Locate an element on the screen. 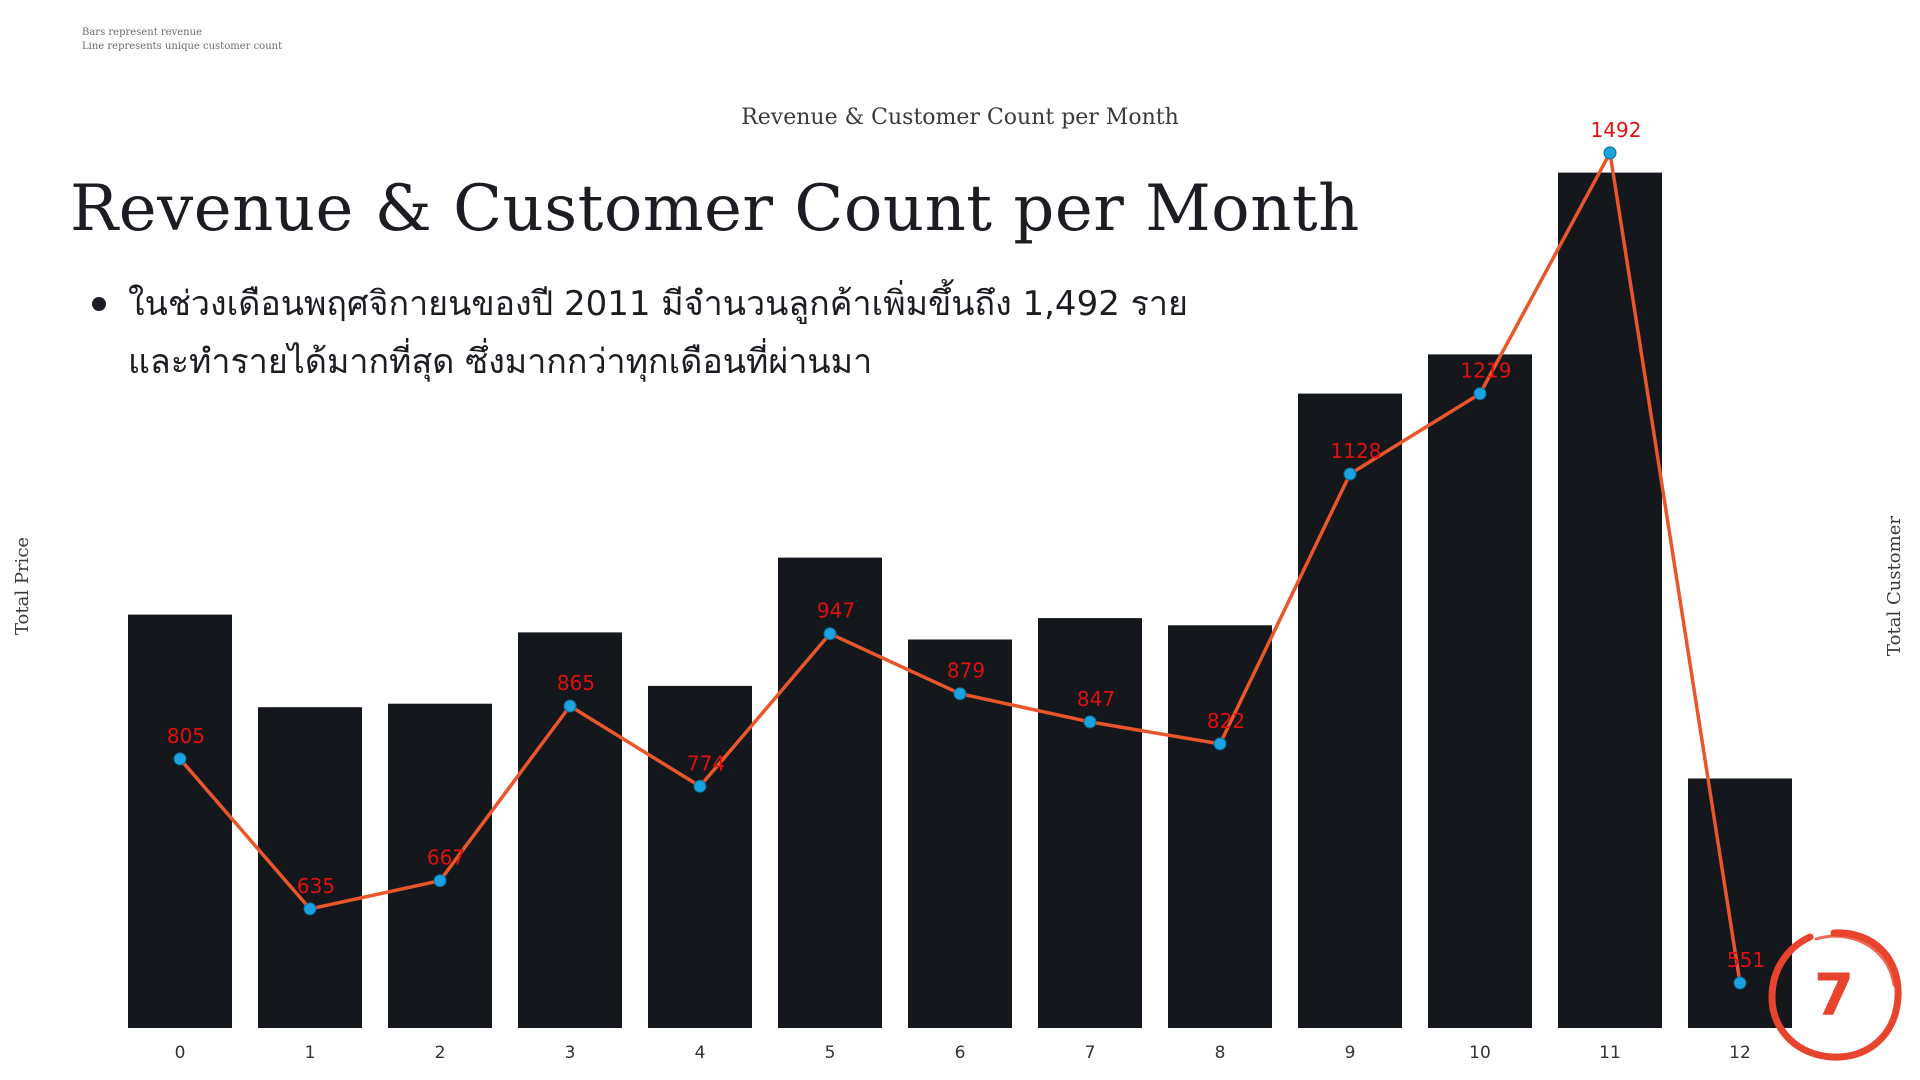 This screenshot has height=1080, width=1920. x-tick-label-3: 3 is located at coordinates (570, 1053).